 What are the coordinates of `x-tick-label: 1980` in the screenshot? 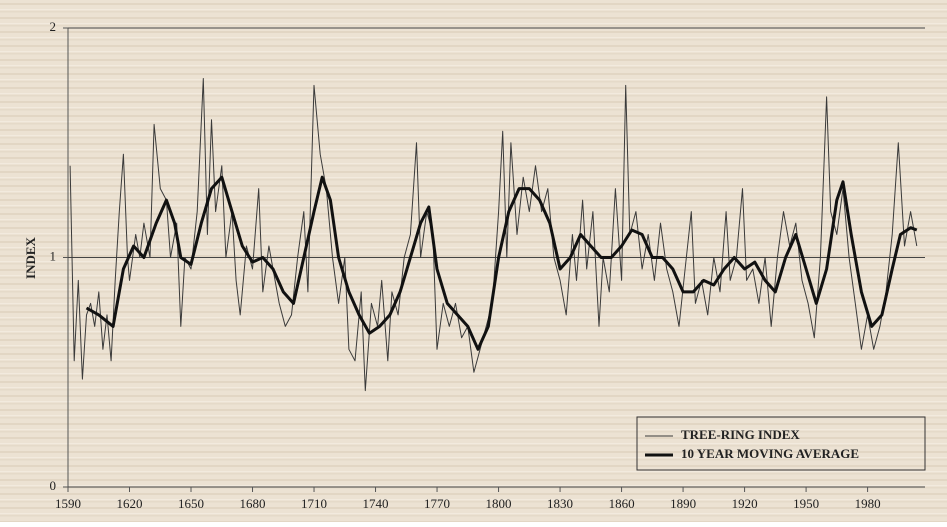 It's located at (868, 503).